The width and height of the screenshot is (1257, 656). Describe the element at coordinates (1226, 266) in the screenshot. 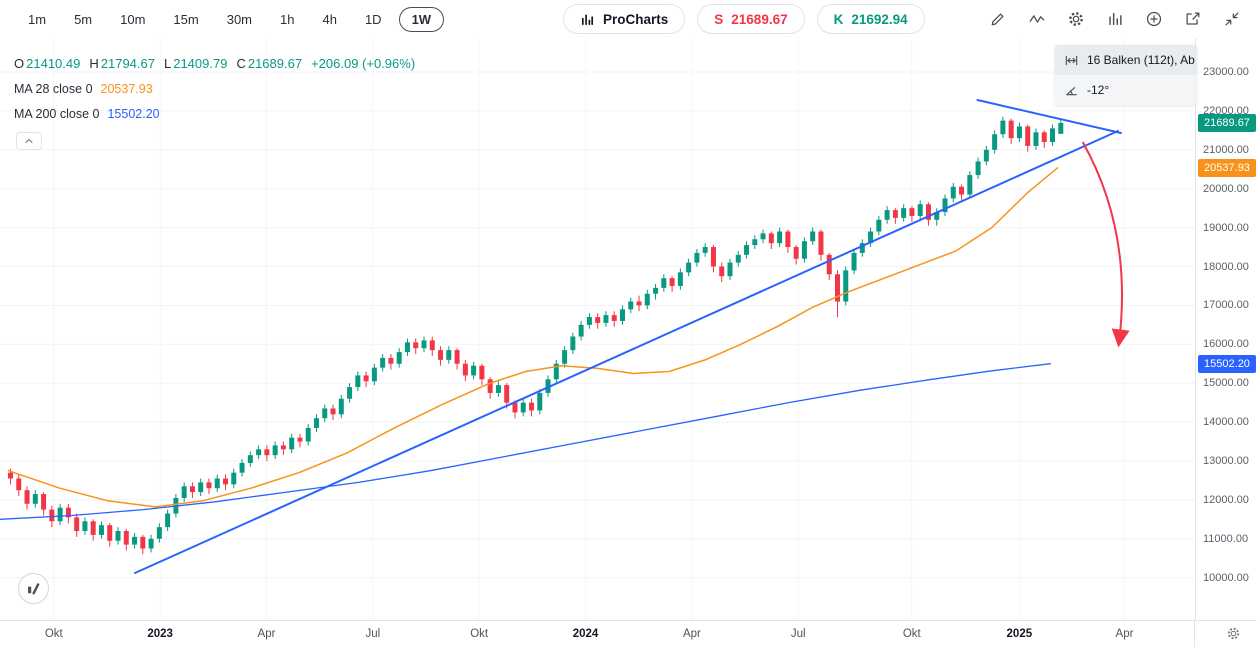

I see `price-tick: 18000.00` at that location.